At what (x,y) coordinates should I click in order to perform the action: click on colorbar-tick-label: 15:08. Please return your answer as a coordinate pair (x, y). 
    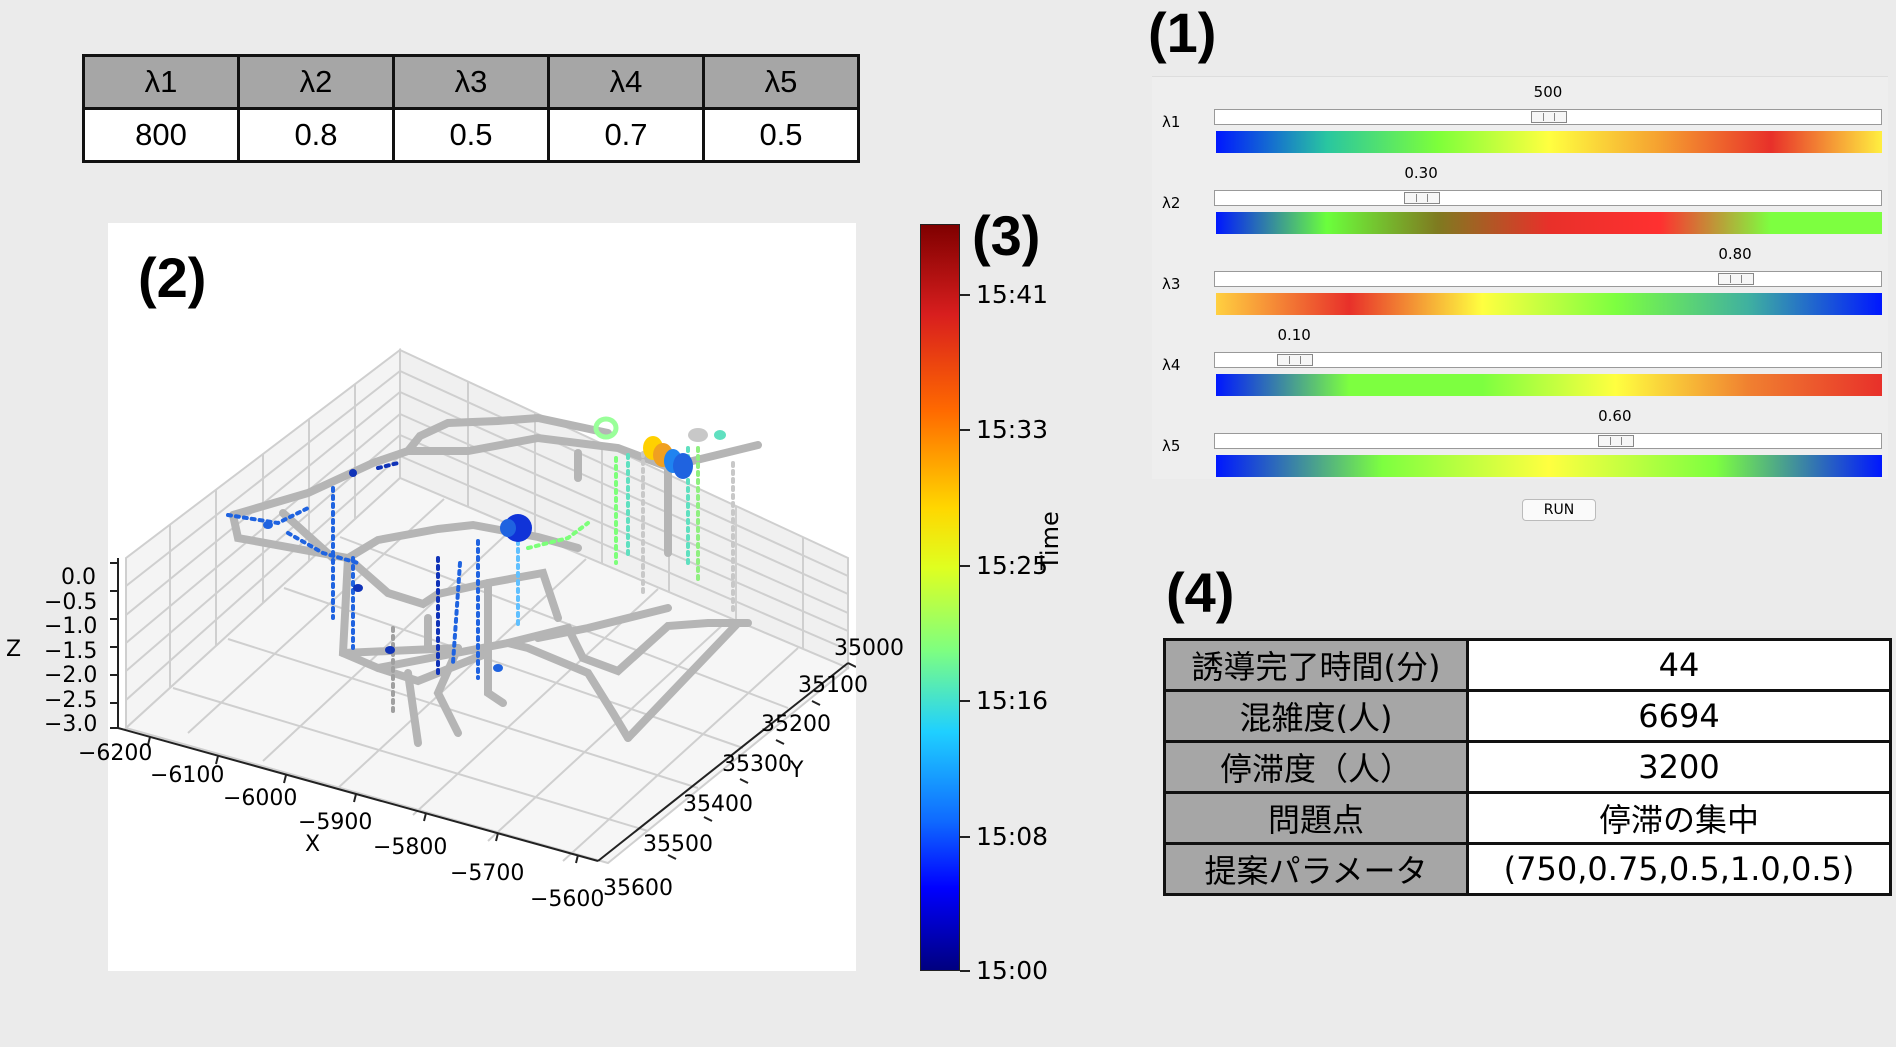
    Looking at the image, I should click on (1012, 836).